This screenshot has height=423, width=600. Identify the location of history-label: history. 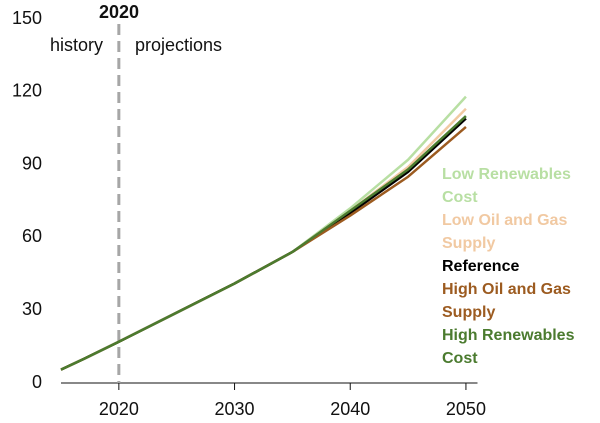
(76, 45).